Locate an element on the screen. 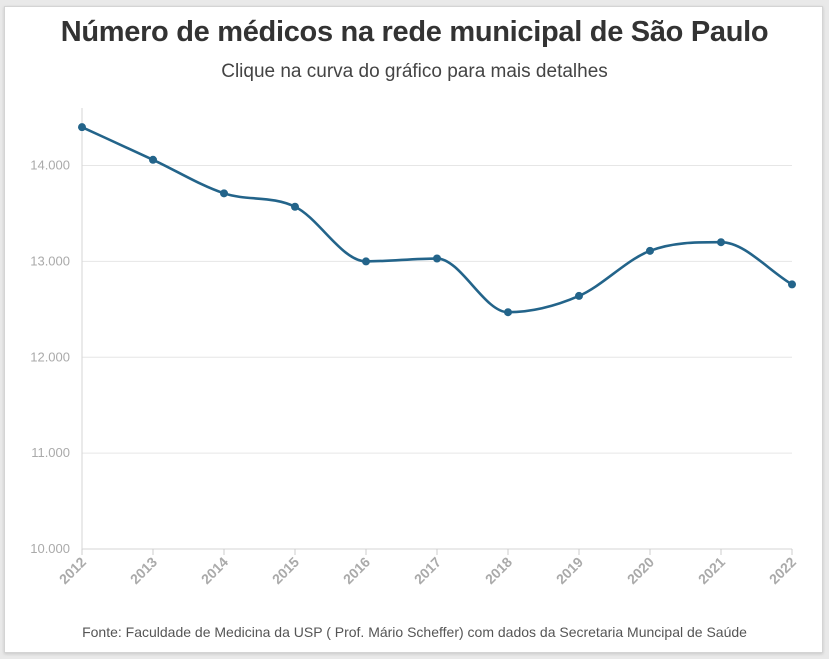  x-tick-label: 2014 is located at coordinates (214, 570).